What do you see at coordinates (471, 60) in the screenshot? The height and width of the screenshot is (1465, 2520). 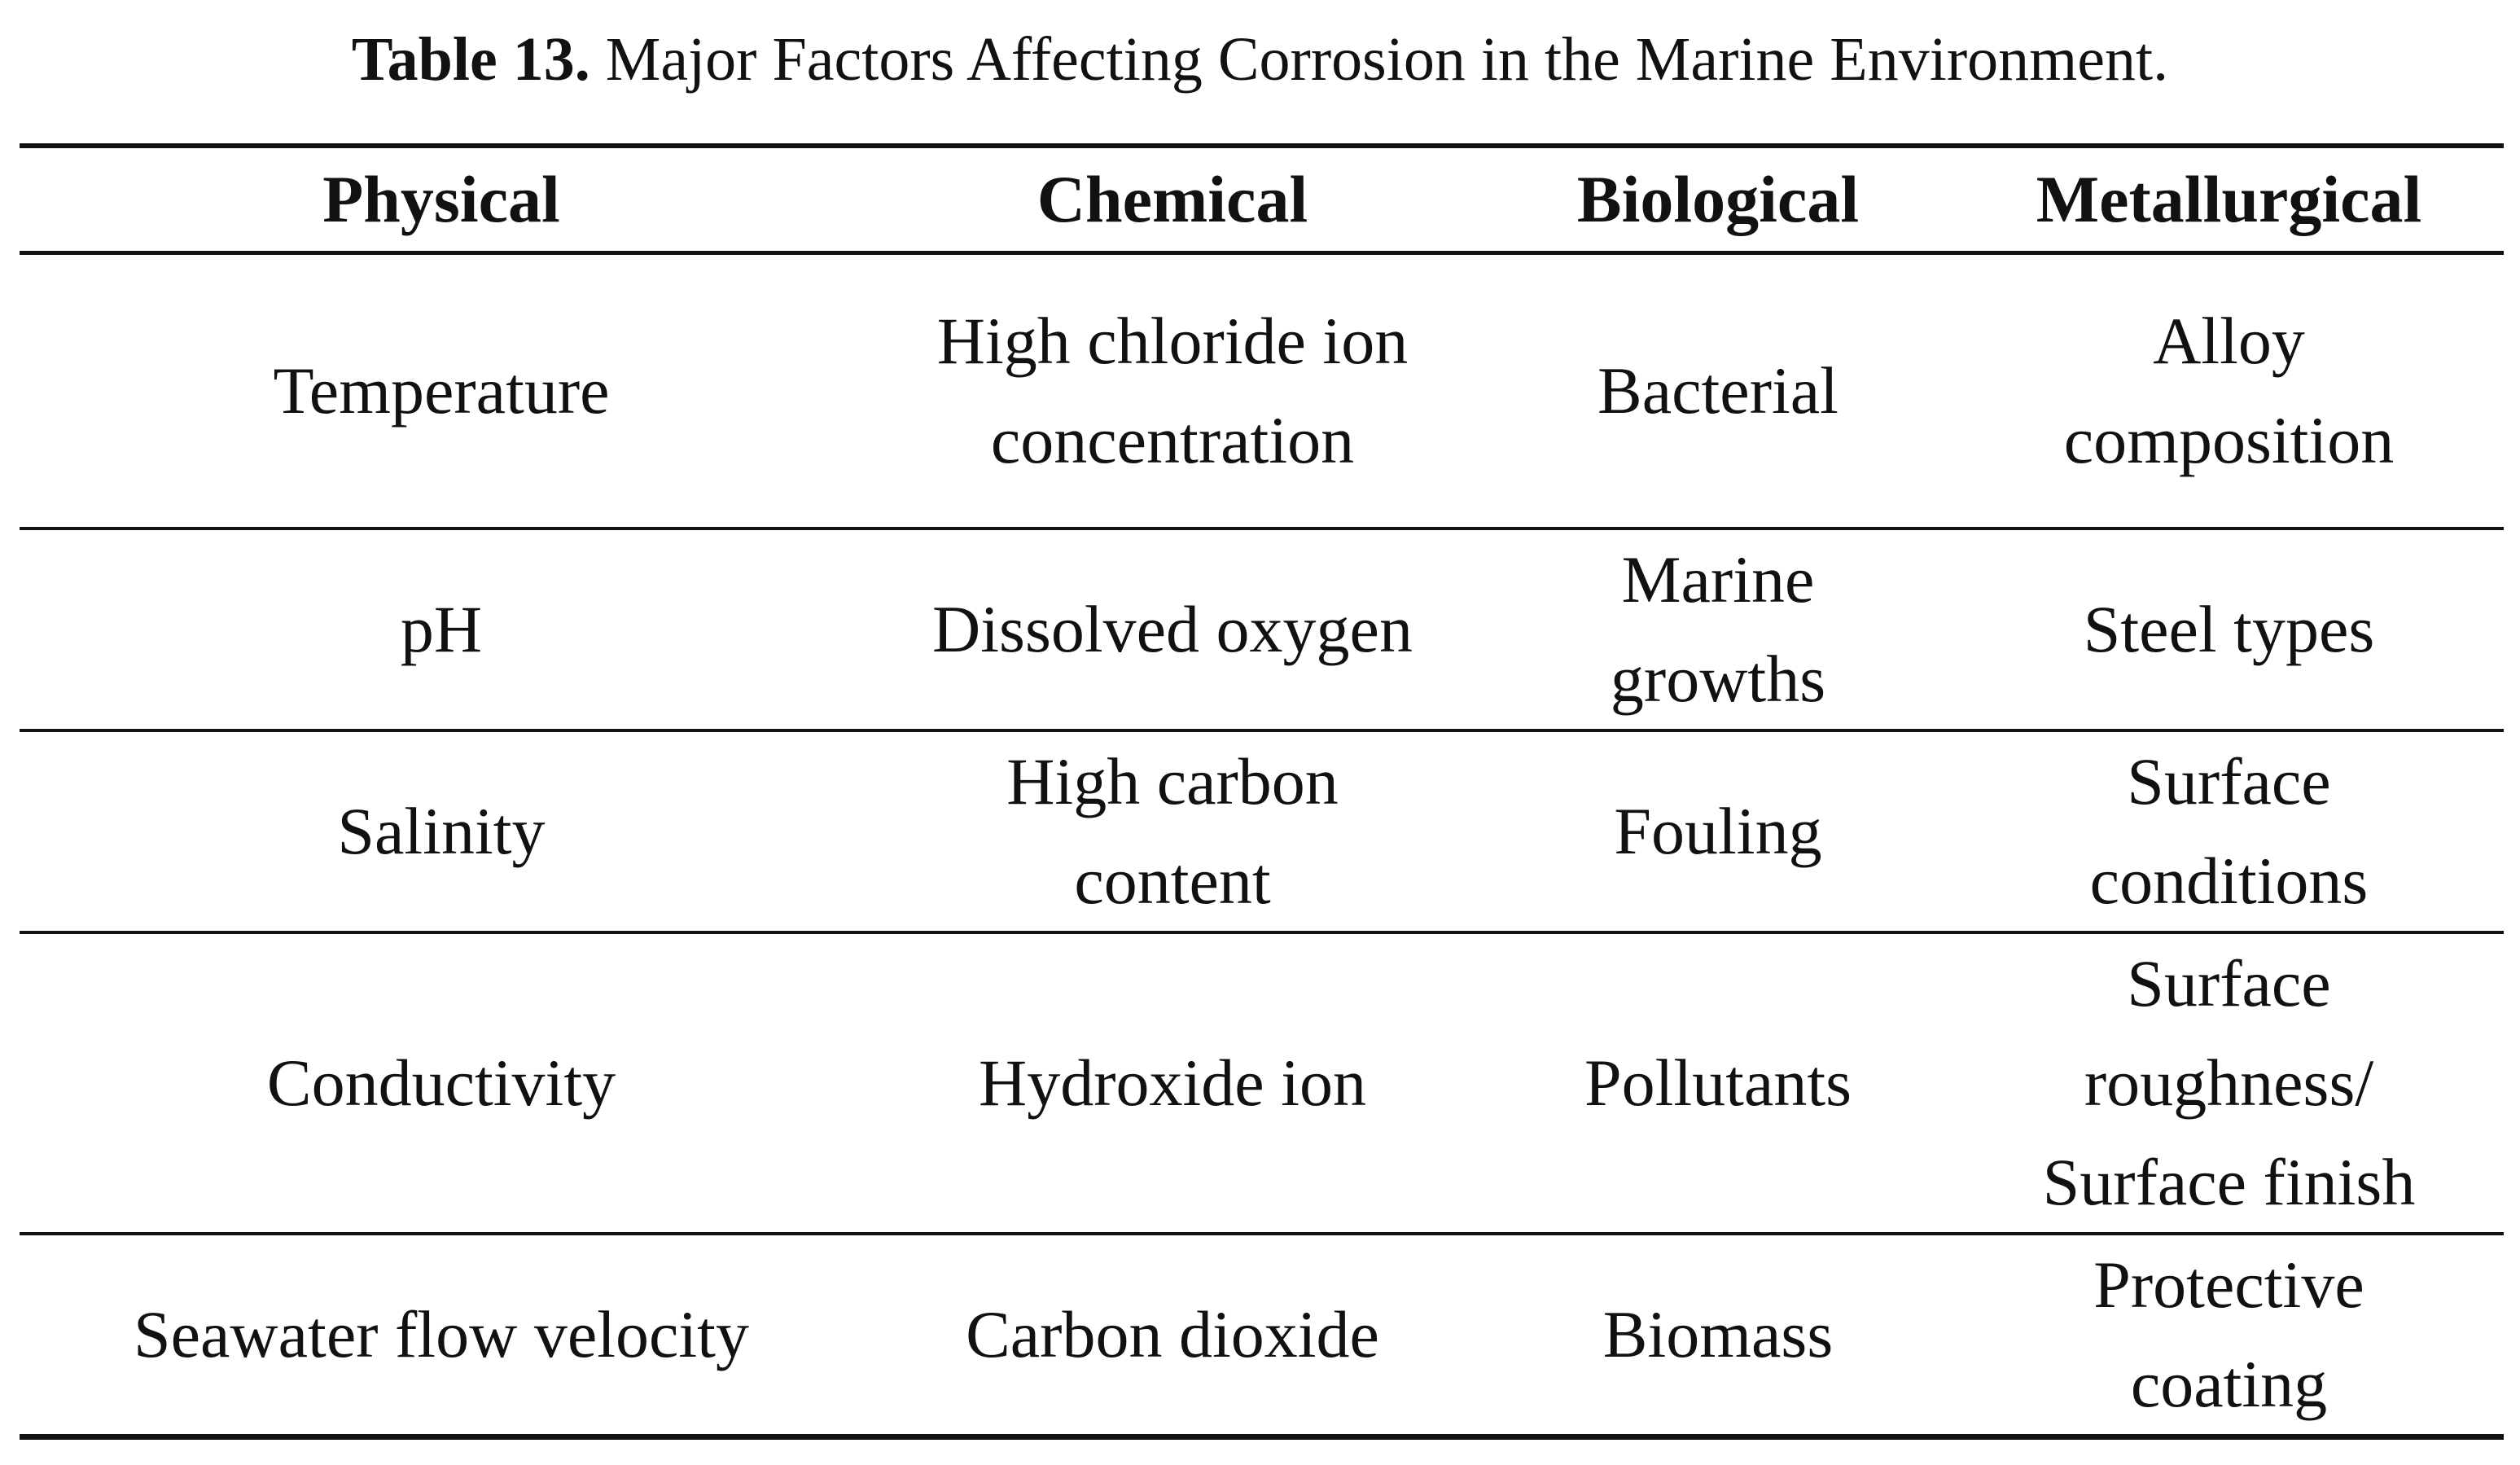 I see `caption-label: Table 13.` at bounding box center [471, 60].